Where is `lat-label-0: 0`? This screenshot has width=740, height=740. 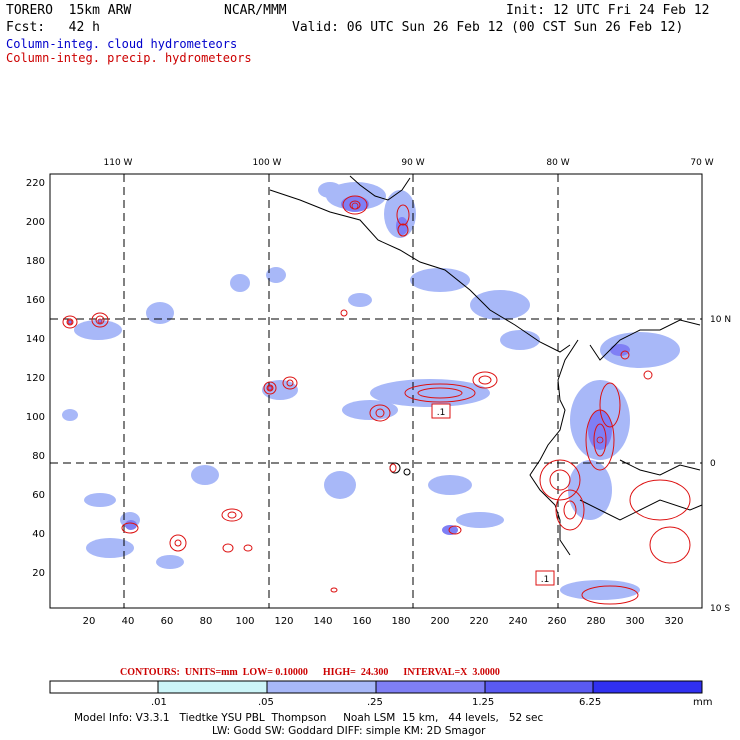
lat-label-0: 0 is located at coordinates (713, 464).